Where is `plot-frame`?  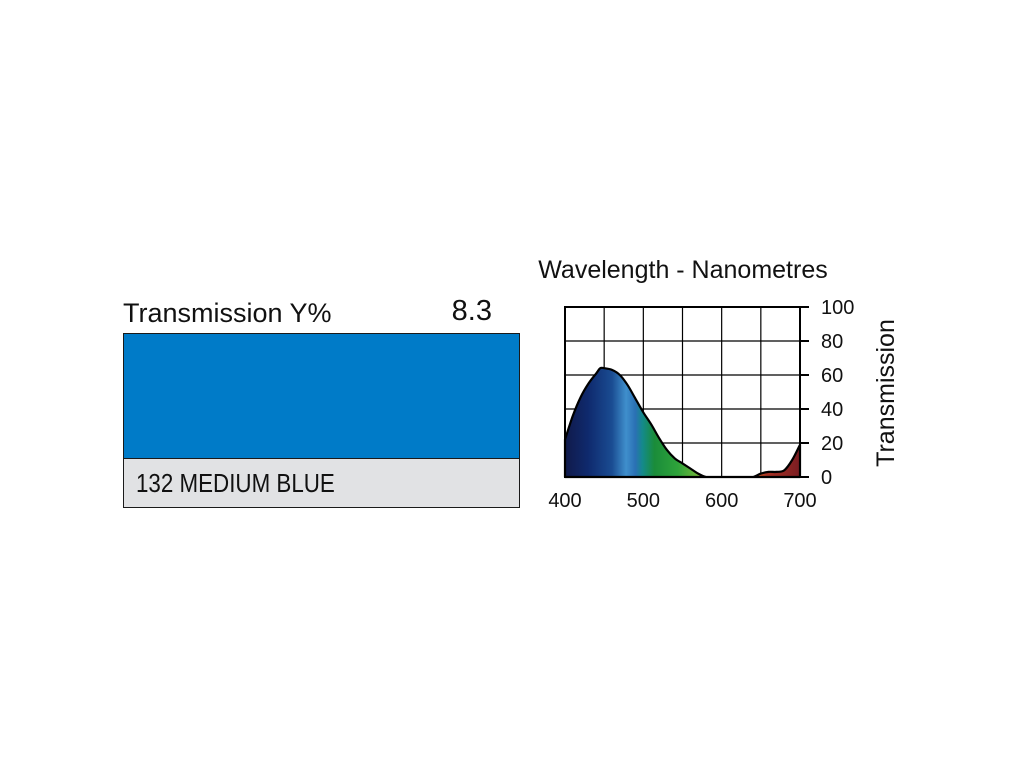
plot-frame is located at coordinates (682, 392).